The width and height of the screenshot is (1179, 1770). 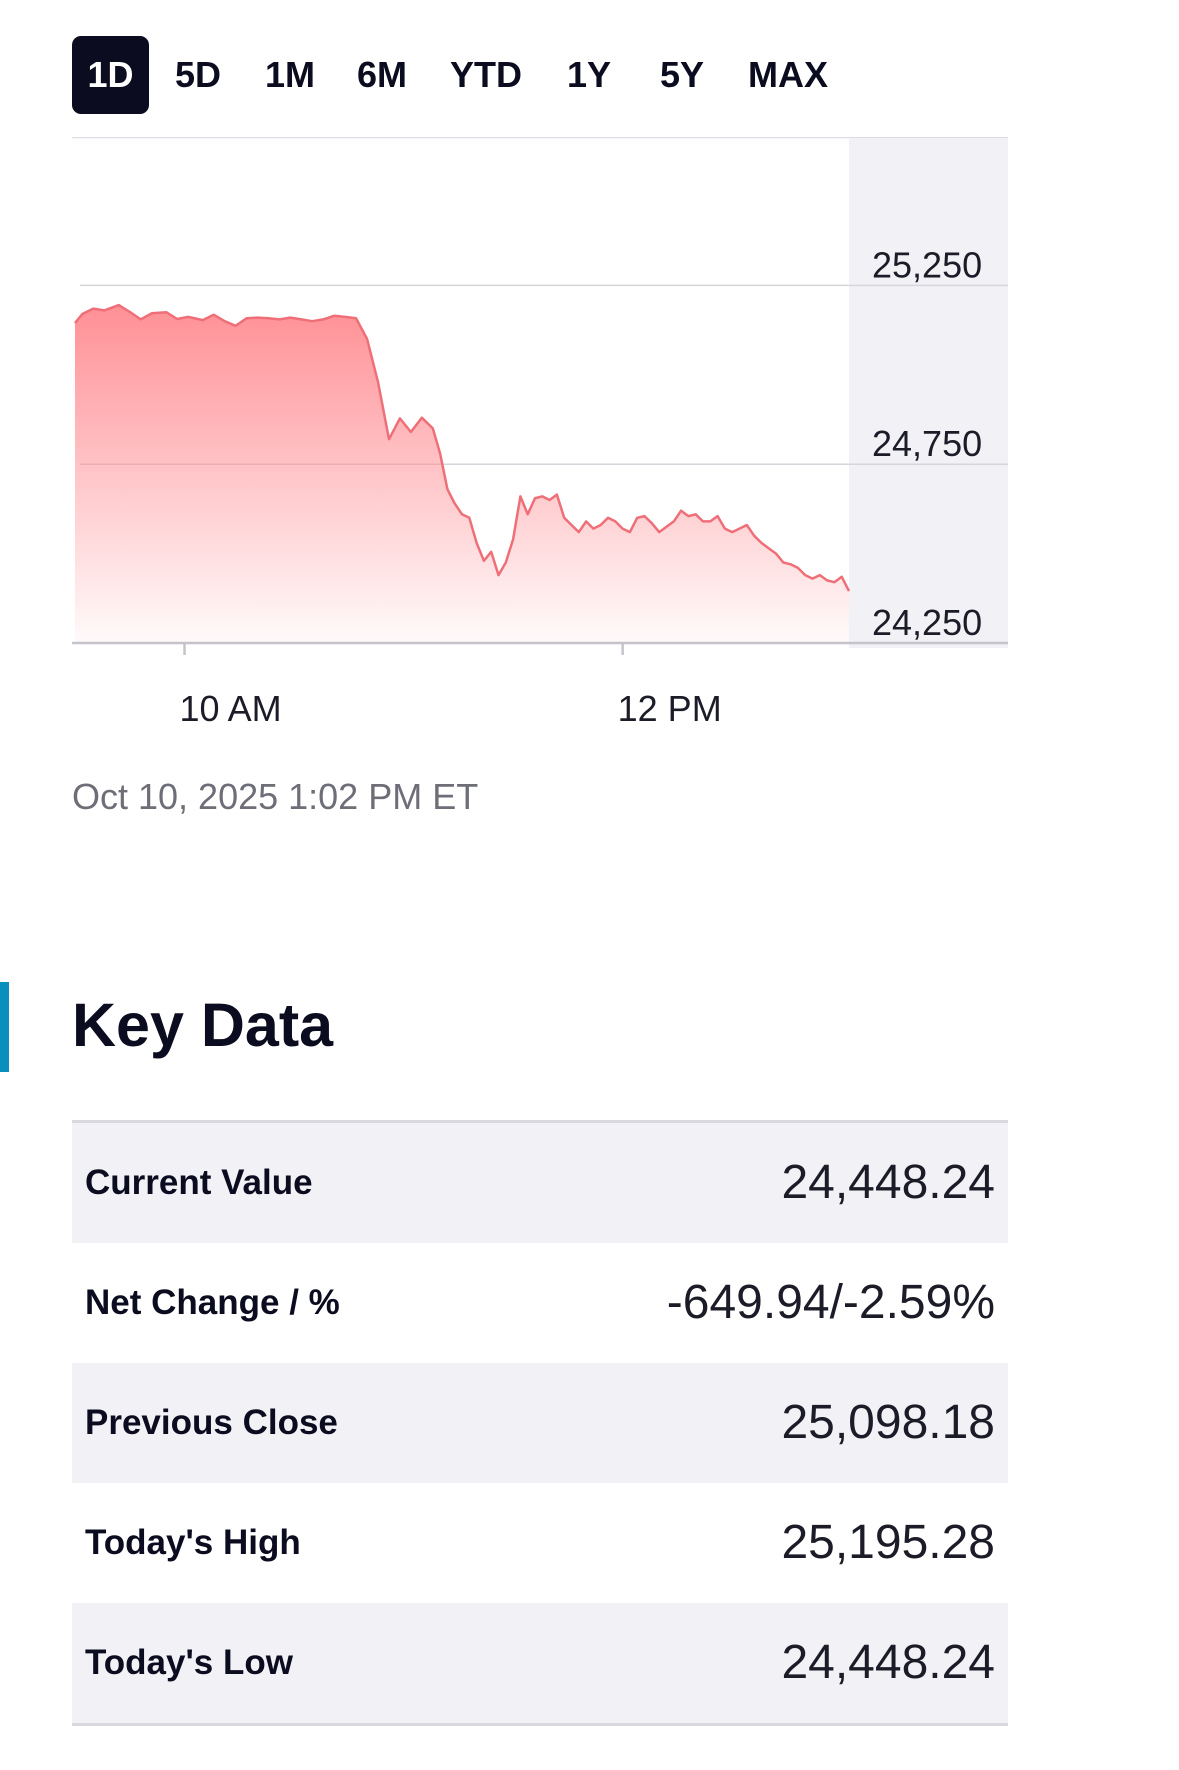 I want to click on y-tick-label: 24,250, so click(x=927, y=622).